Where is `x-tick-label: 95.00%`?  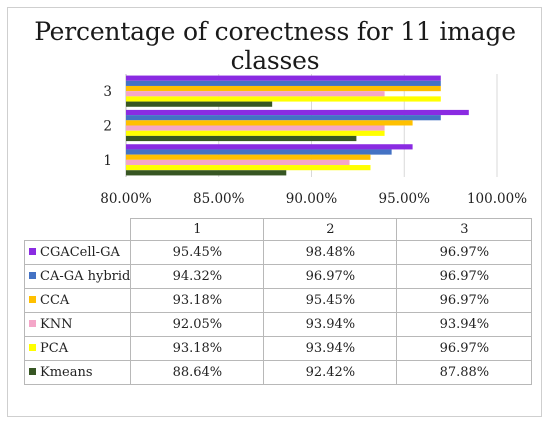
x-tick-label: 95.00% is located at coordinates (405, 199).